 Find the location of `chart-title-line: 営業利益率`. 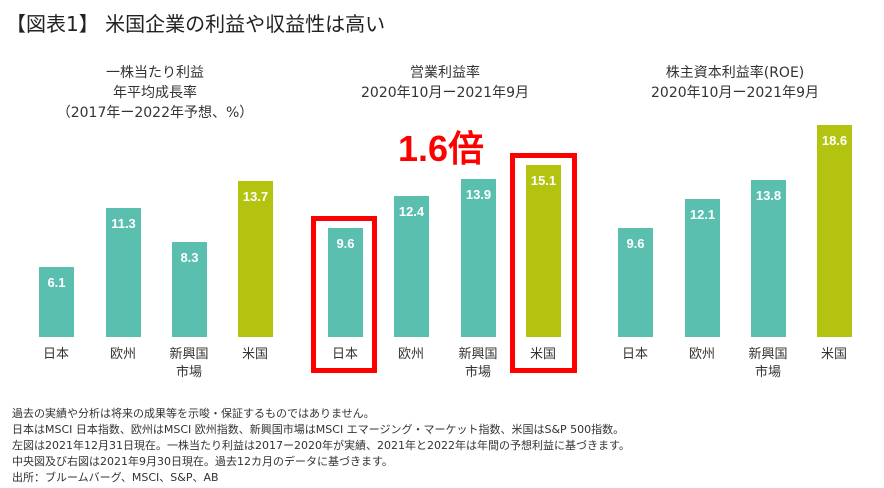

chart-title-line: 営業利益率 is located at coordinates (445, 73).